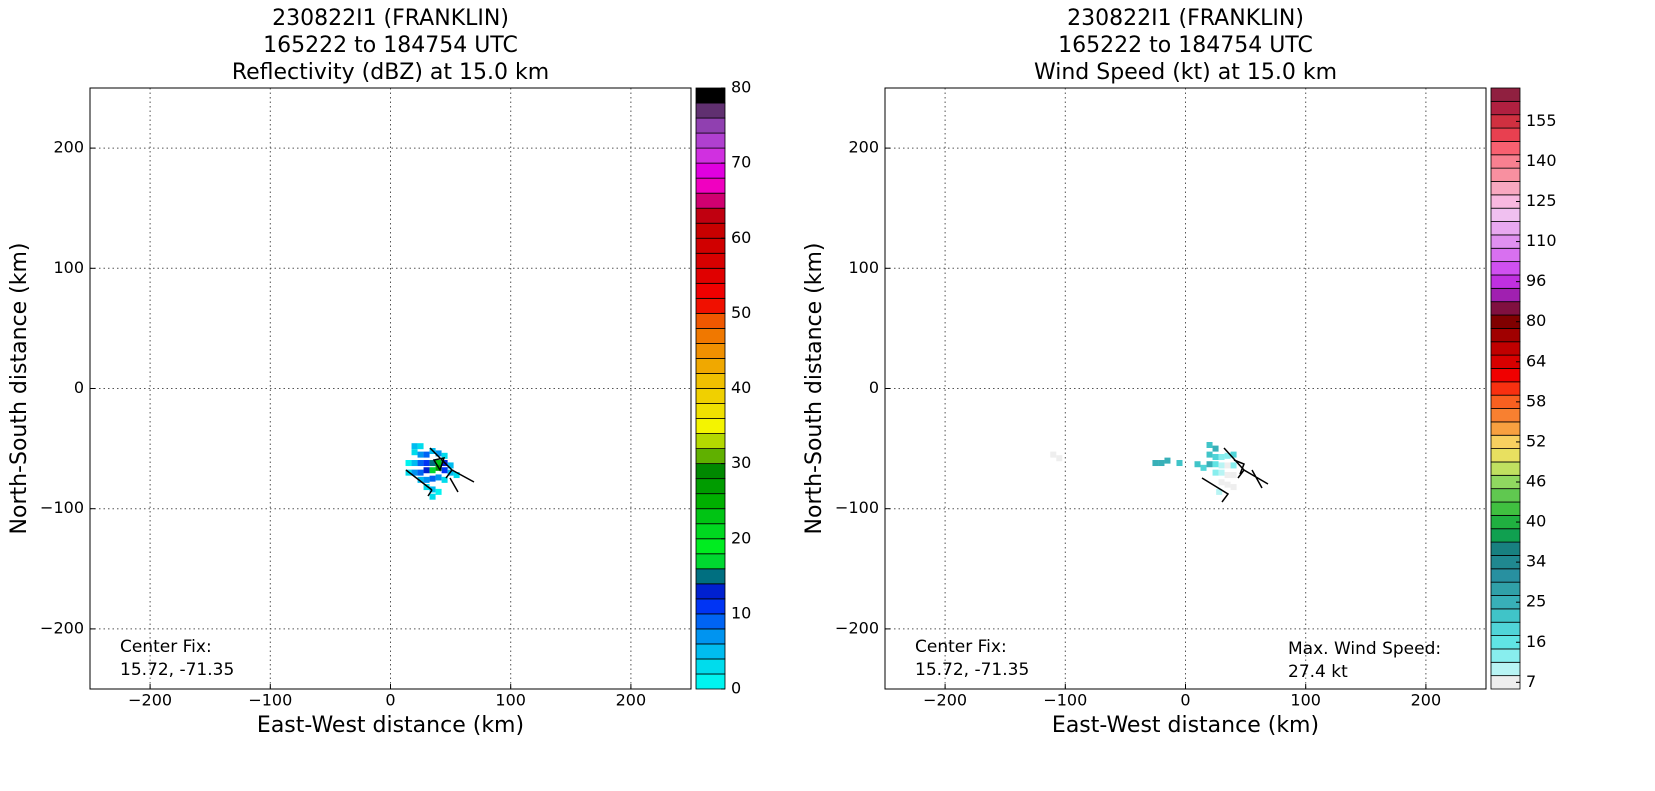 Image resolution: width=1655 pixels, height=791 pixels. I want to click on colorbar-tick-label: 25, so click(1536, 601).